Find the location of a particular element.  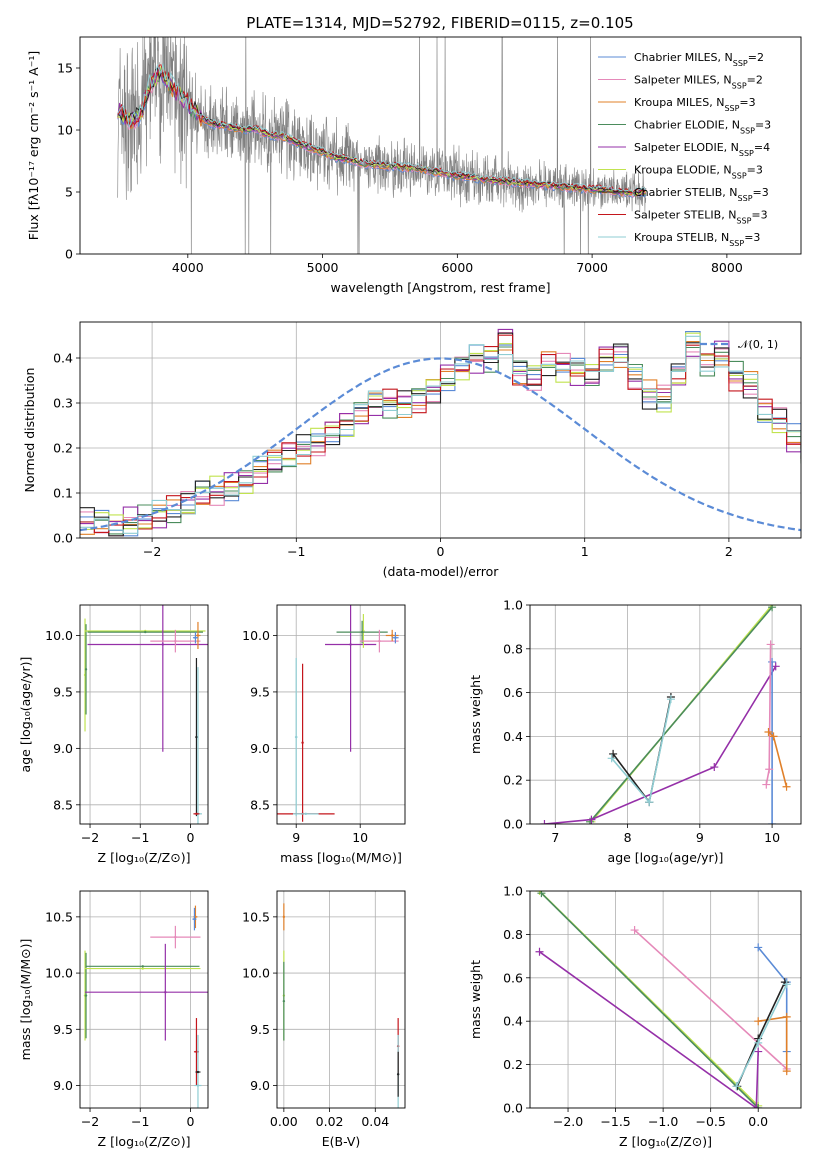

massweight-vs-Z-frame is located at coordinates (665, 999).